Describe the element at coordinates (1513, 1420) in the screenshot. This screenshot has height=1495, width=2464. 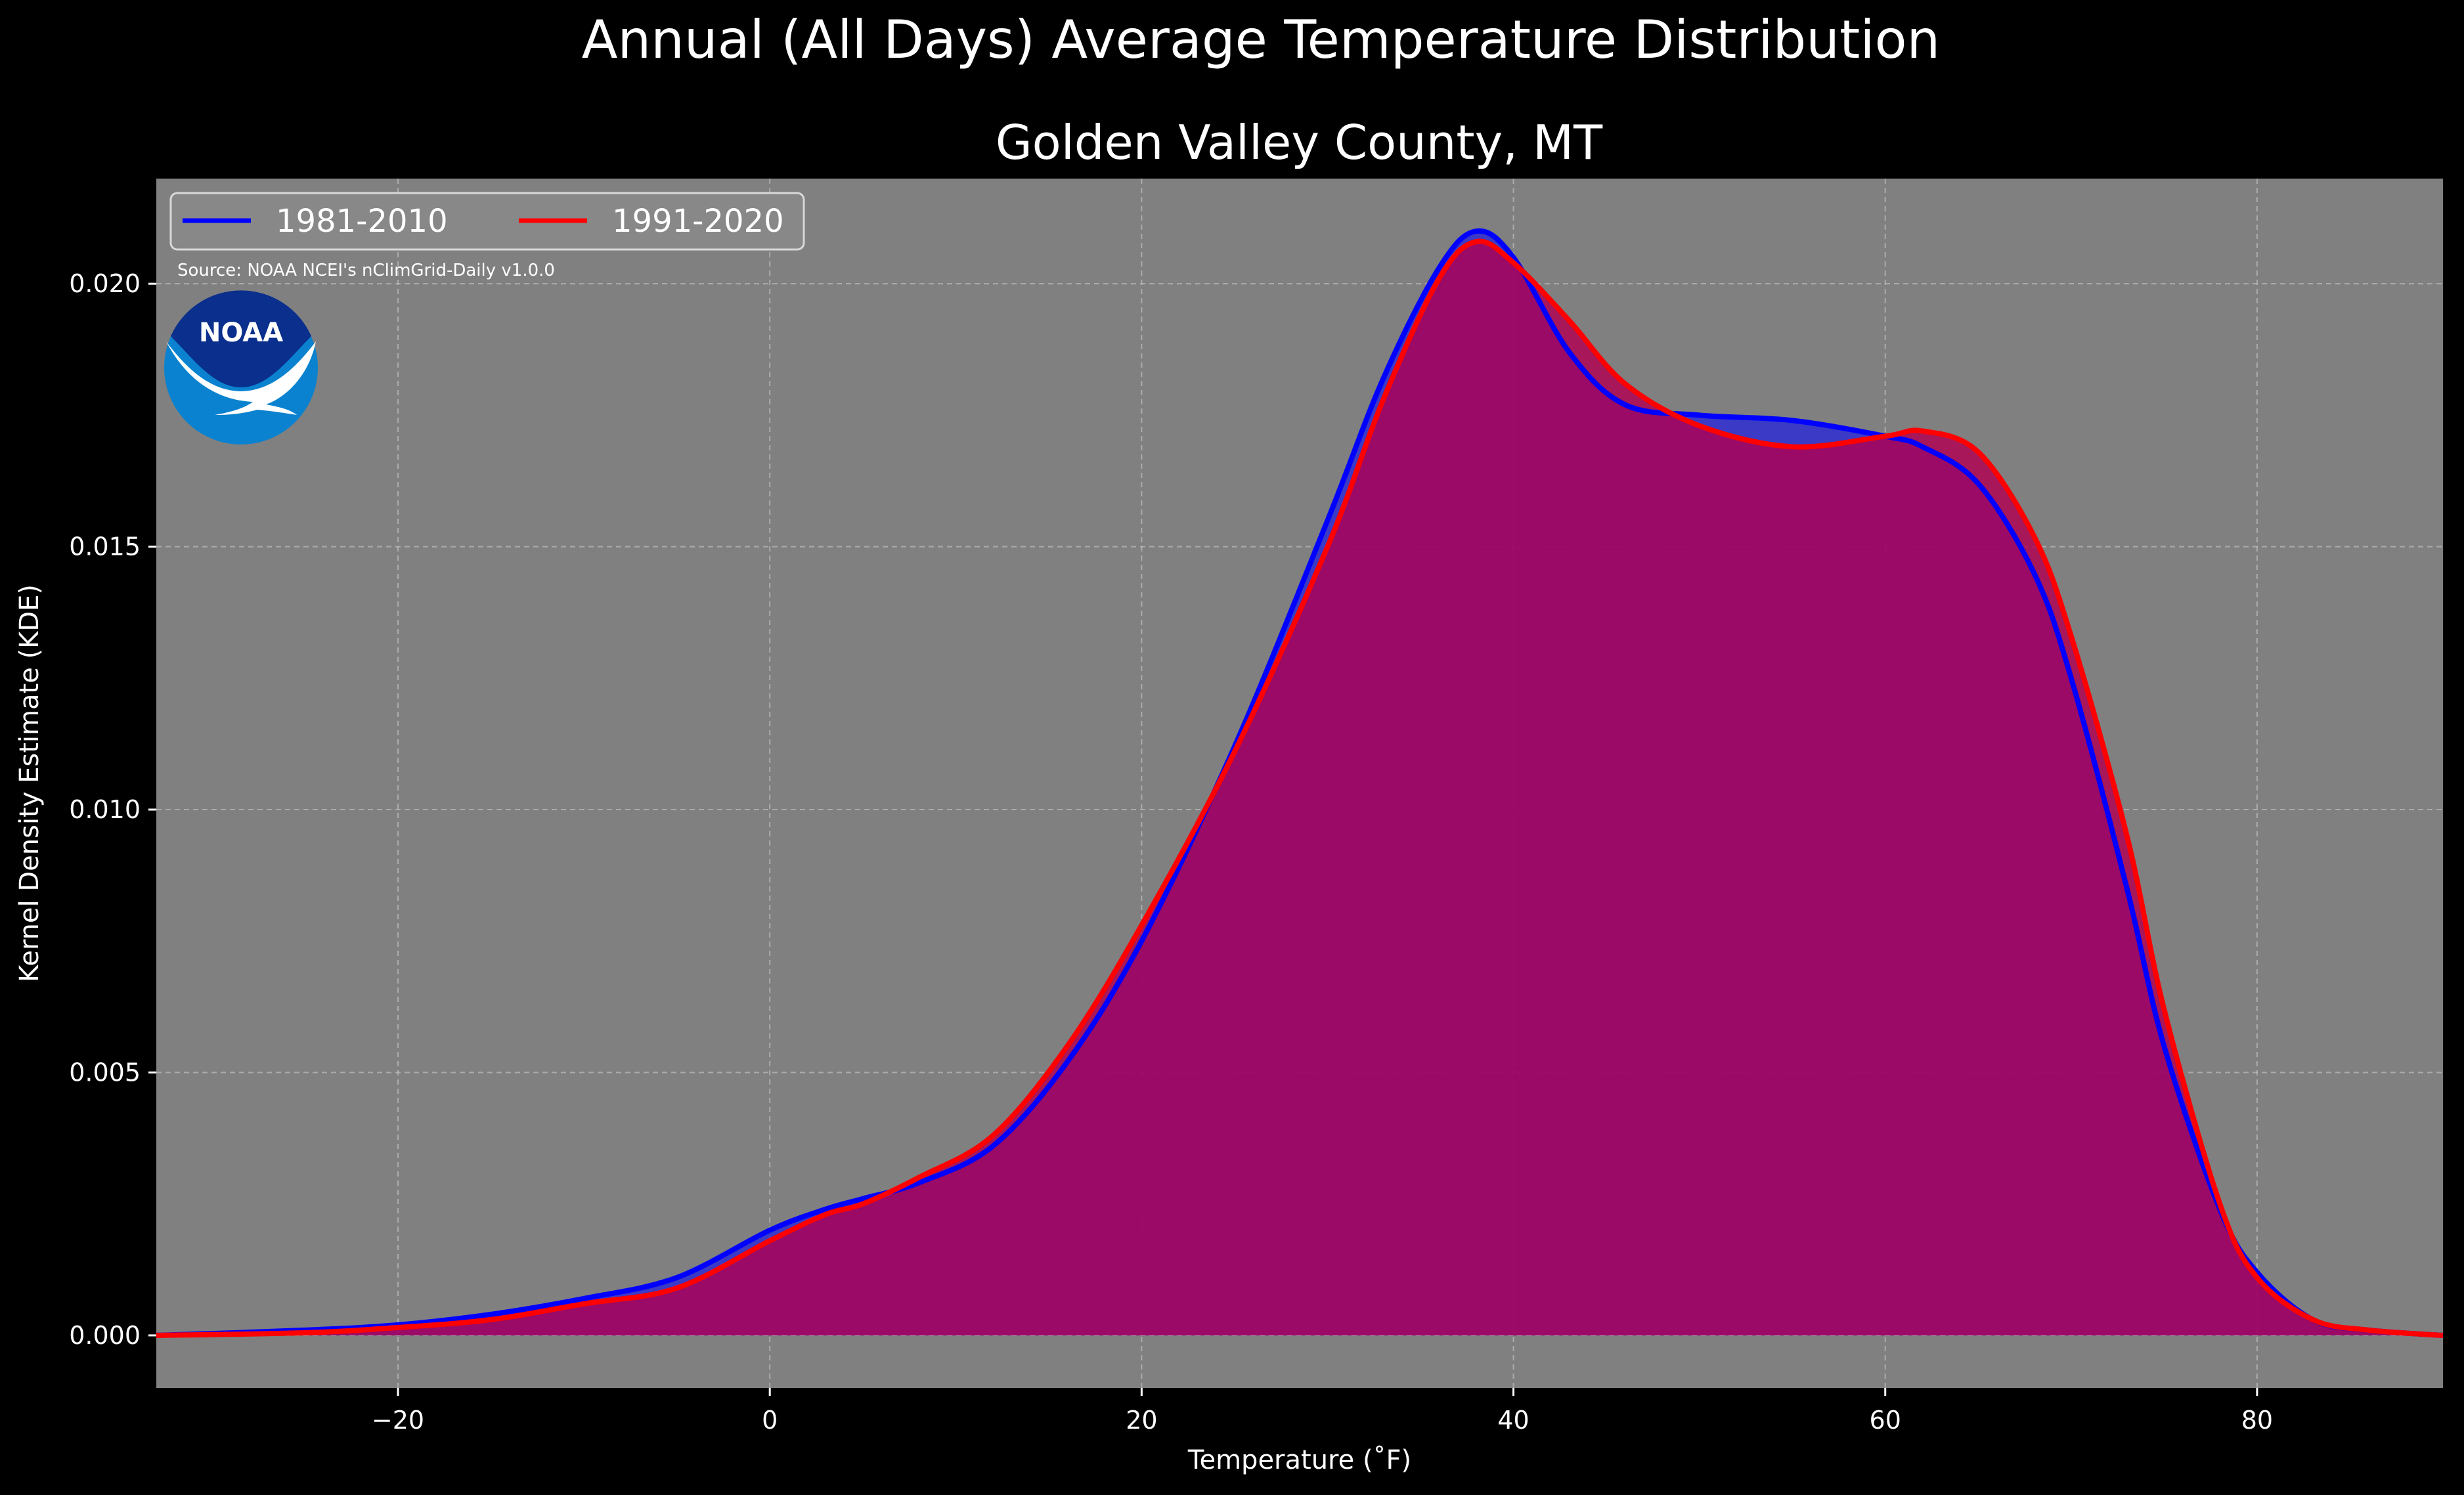
I see `x-tick-label: 40` at that location.